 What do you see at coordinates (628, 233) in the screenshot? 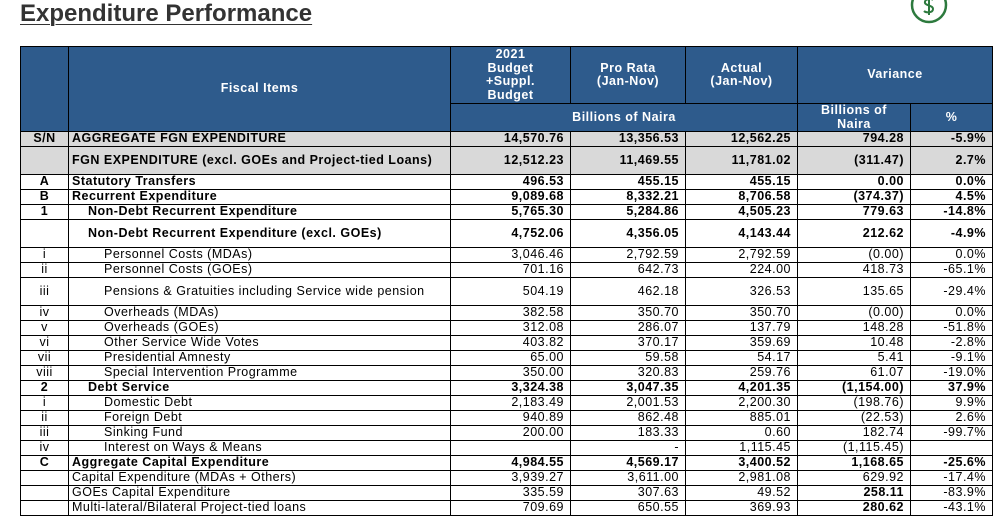
I see `value-cell: 4,356.05` at bounding box center [628, 233].